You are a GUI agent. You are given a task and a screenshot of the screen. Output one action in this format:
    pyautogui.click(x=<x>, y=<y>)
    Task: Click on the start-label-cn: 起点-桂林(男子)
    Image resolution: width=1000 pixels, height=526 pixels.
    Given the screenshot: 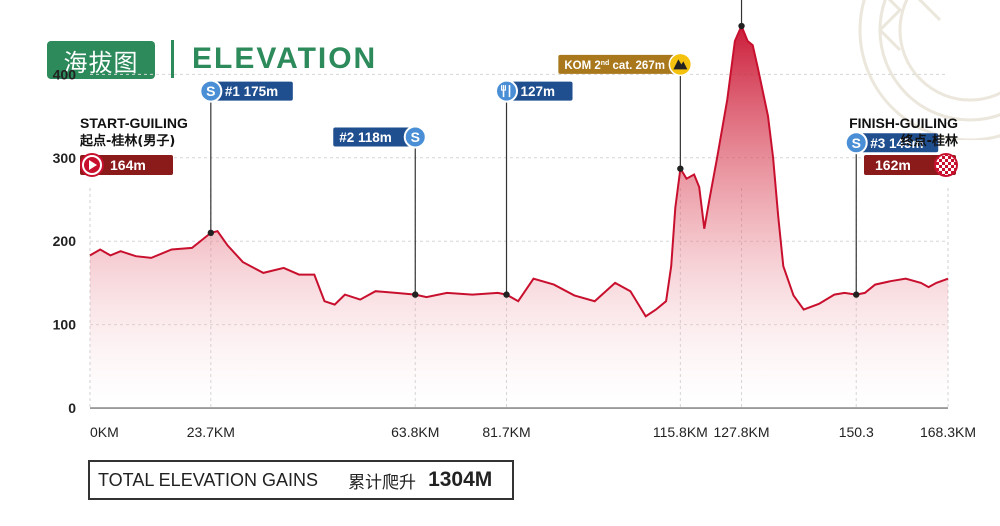 What is the action you would take?
    pyautogui.click(x=127, y=141)
    